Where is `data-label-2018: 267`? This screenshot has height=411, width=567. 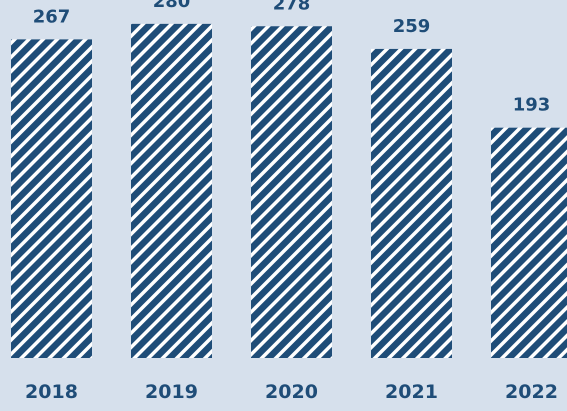
data-label-2018: 267 is located at coordinates (52, 16).